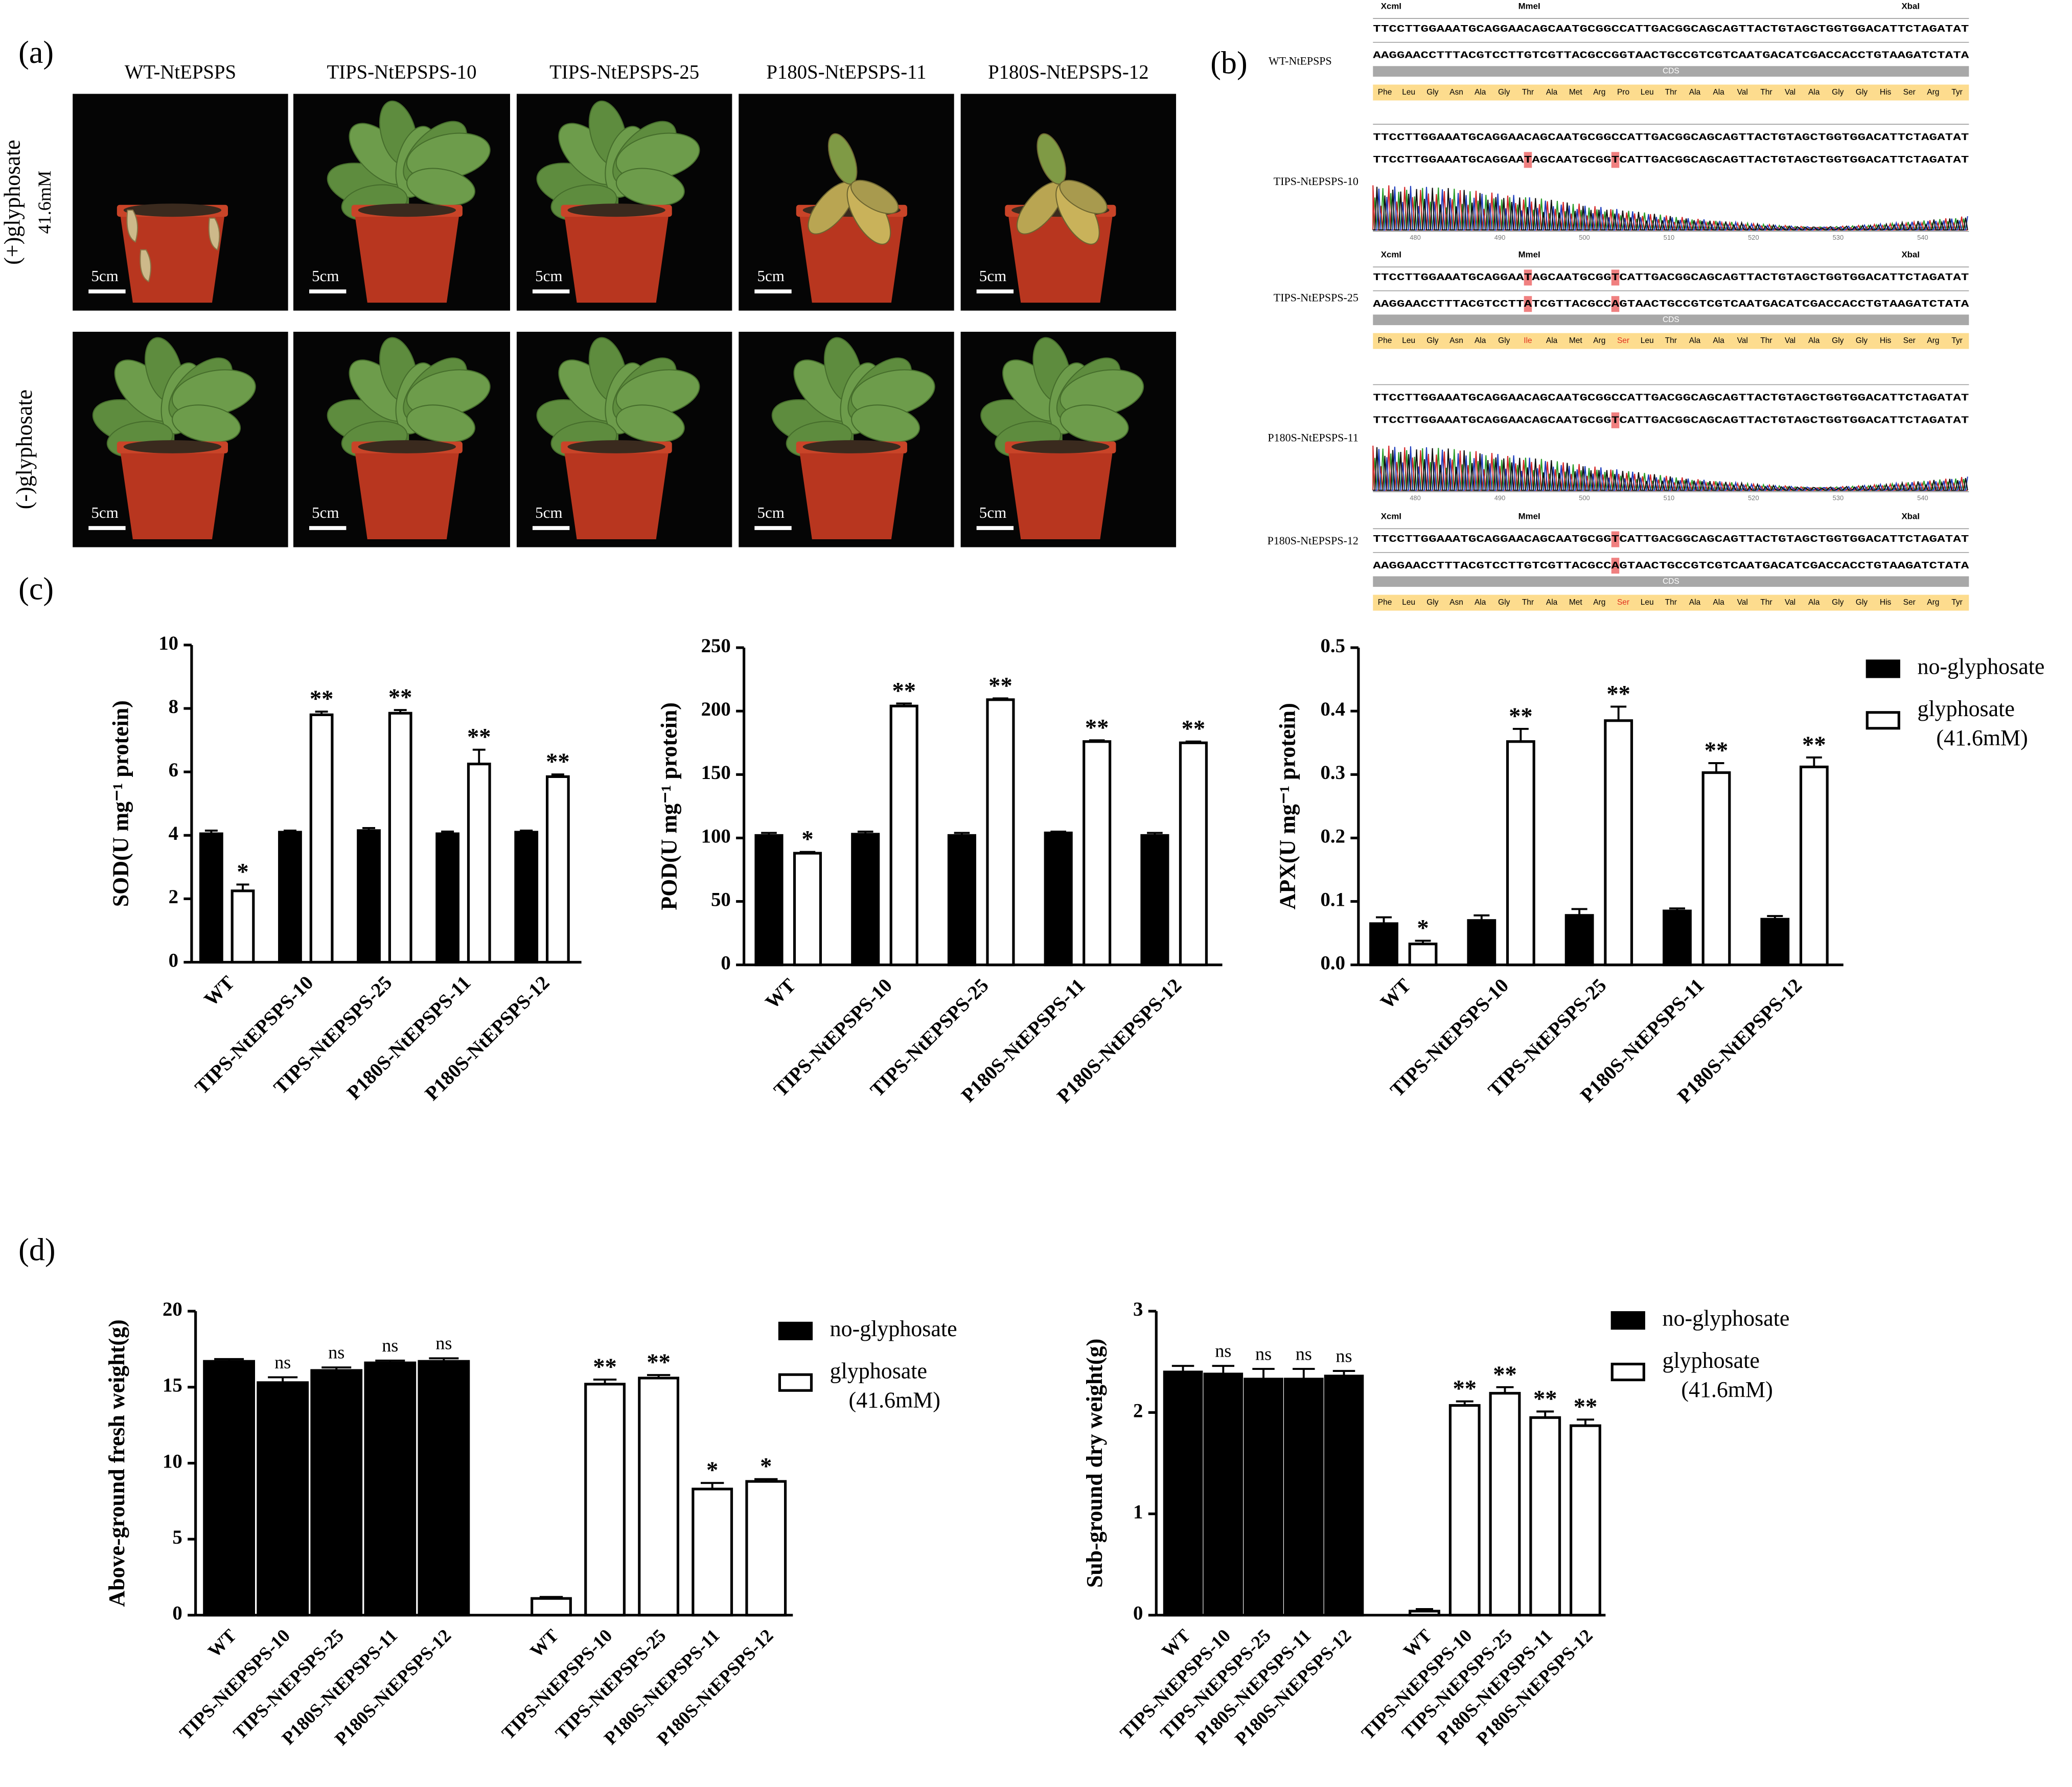 This screenshot has width=2072, height=1787. What do you see at coordinates (1333, 646) in the screenshot?
I see `y-tick-label: 0.5` at bounding box center [1333, 646].